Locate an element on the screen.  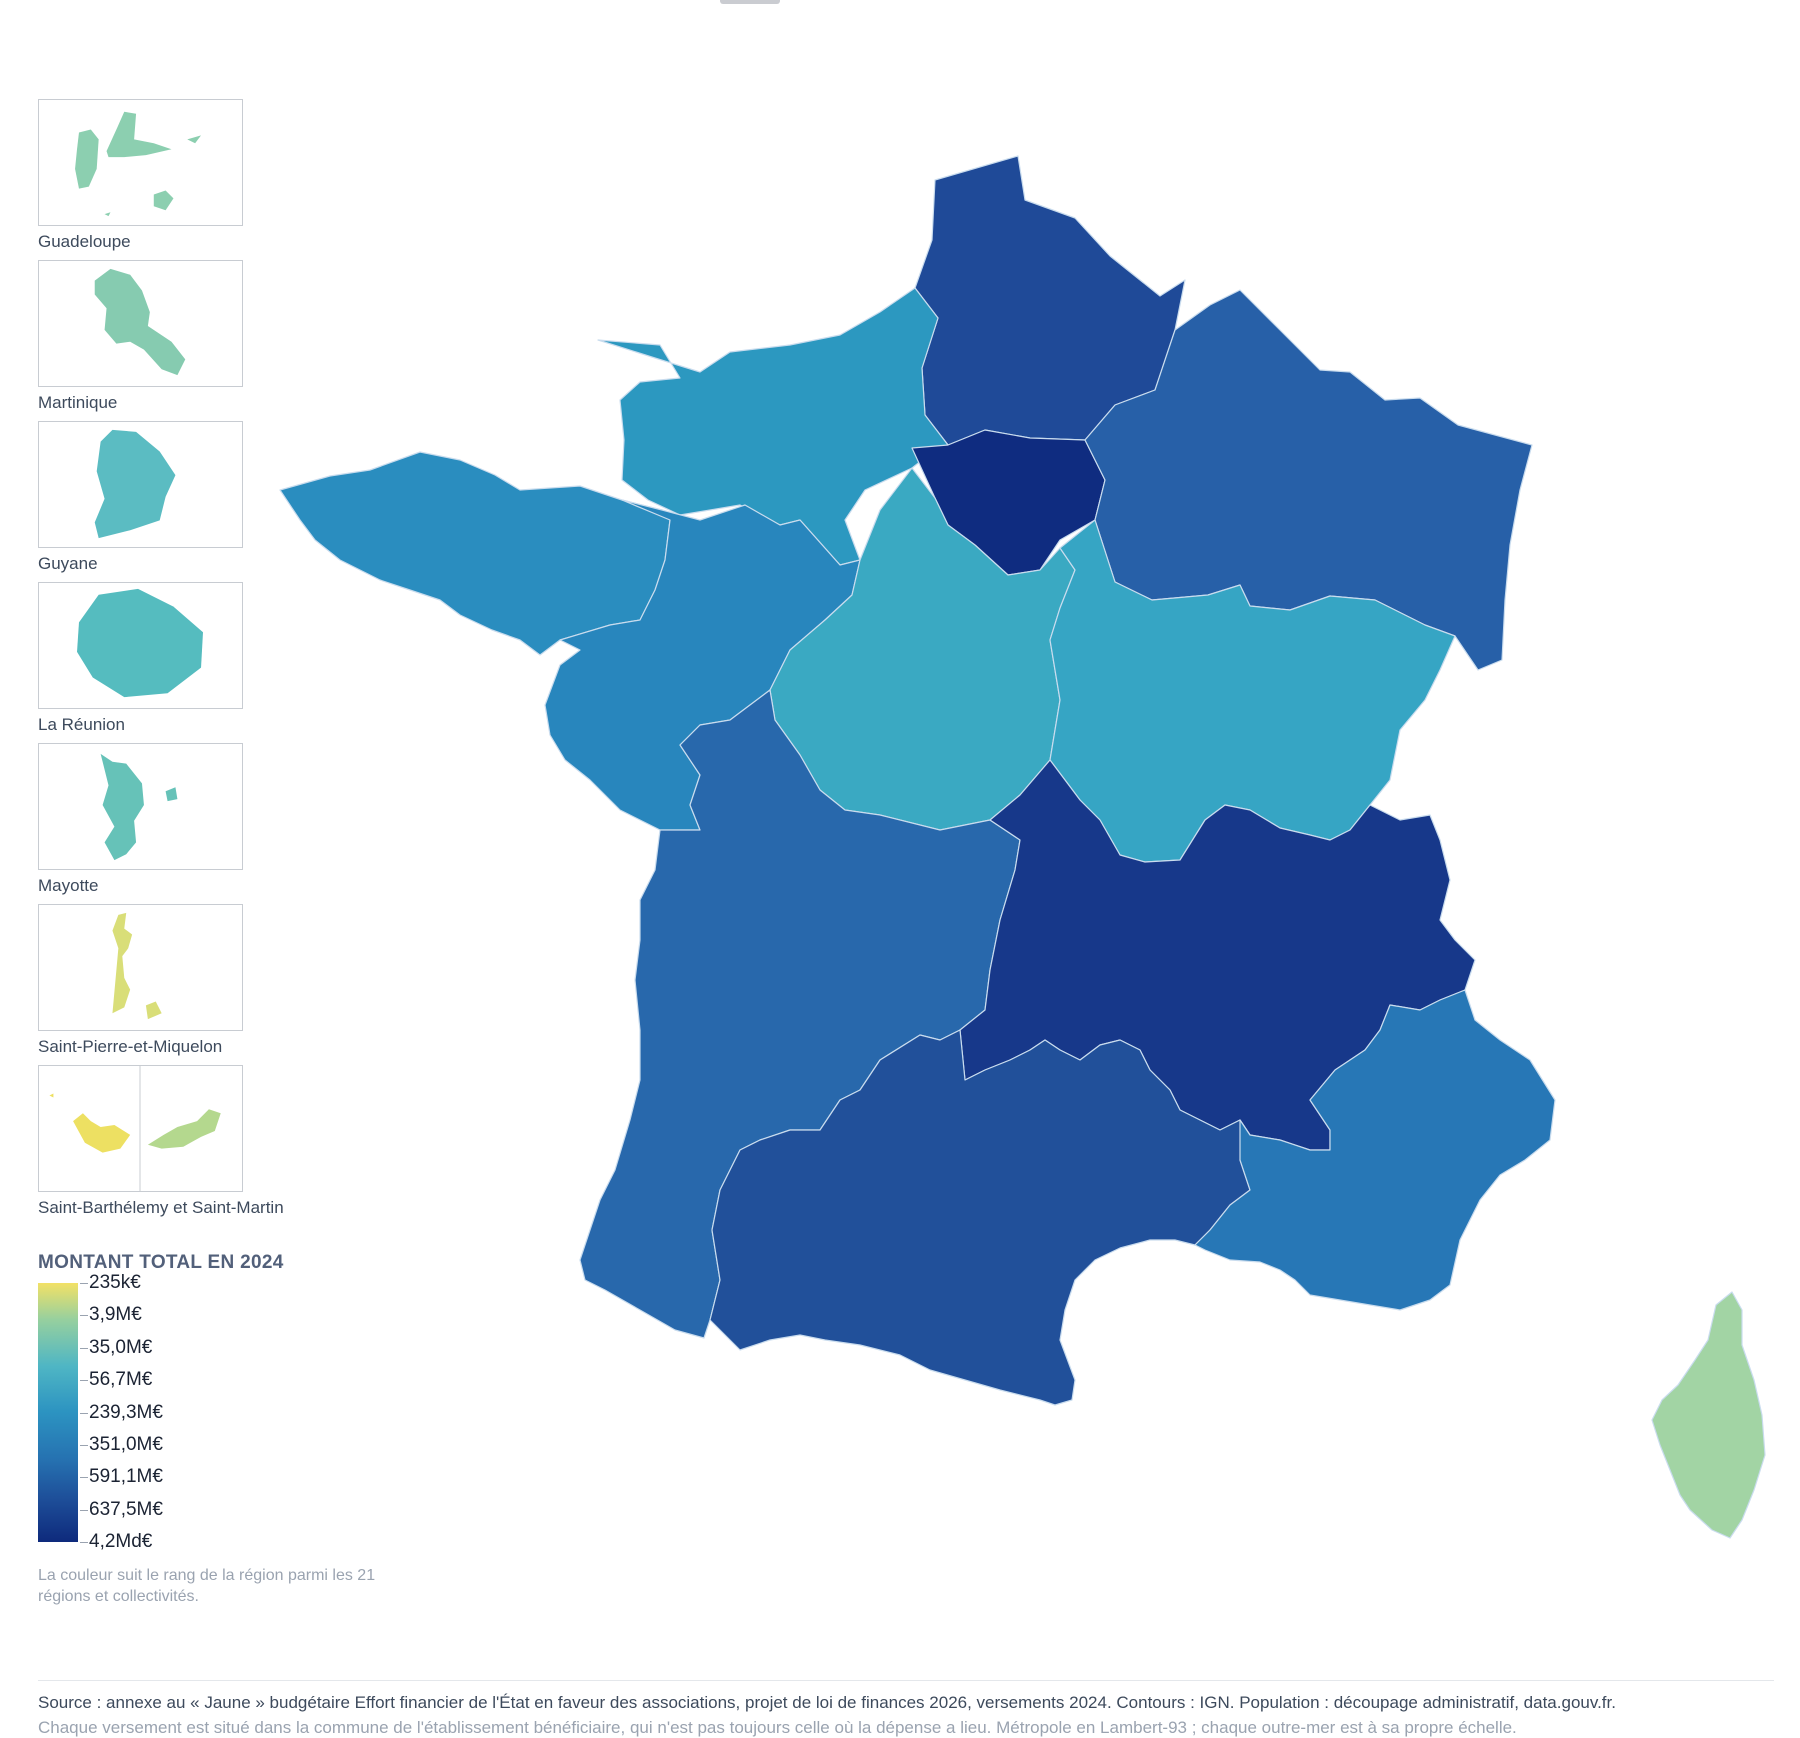
inset-la-reunion is located at coordinates (140, 645).